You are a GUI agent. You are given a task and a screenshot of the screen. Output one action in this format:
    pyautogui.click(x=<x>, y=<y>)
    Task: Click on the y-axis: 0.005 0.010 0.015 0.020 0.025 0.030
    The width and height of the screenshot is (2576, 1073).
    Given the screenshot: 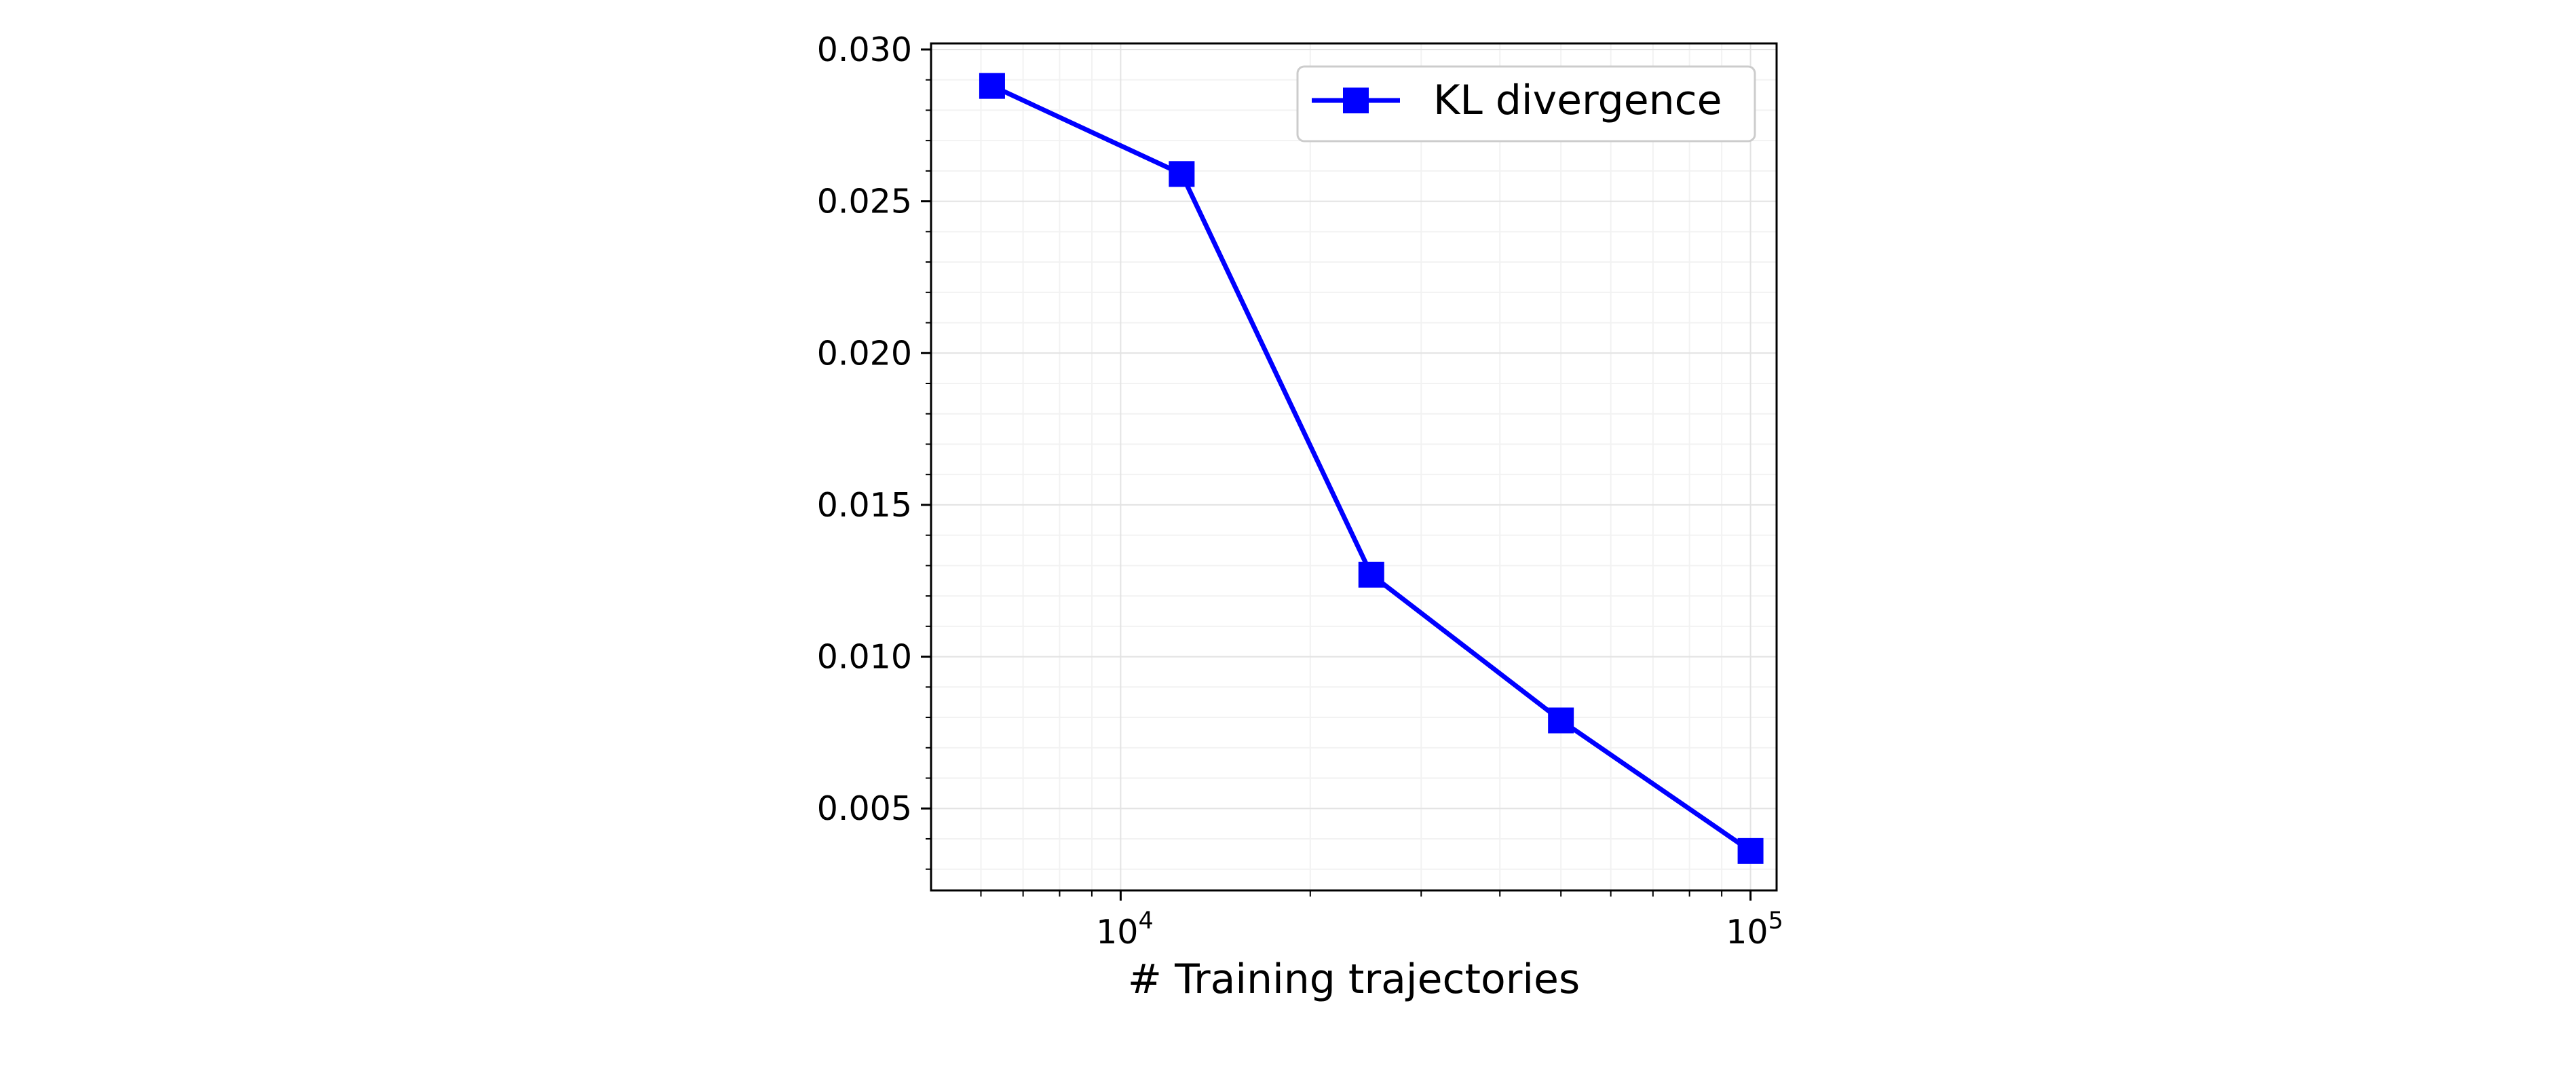 What is the action you would take?
    pyautogui.click(x=874, y=451)
    